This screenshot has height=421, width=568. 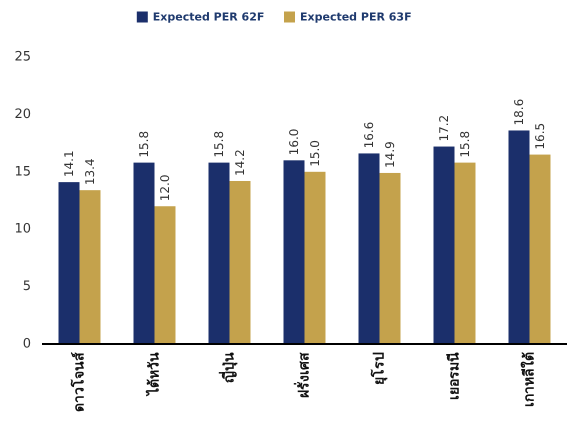 What do you see at coordinates (22, 229) in the screenshot?
I see `y-tick-label: 10` at bounding box center [22, 229].